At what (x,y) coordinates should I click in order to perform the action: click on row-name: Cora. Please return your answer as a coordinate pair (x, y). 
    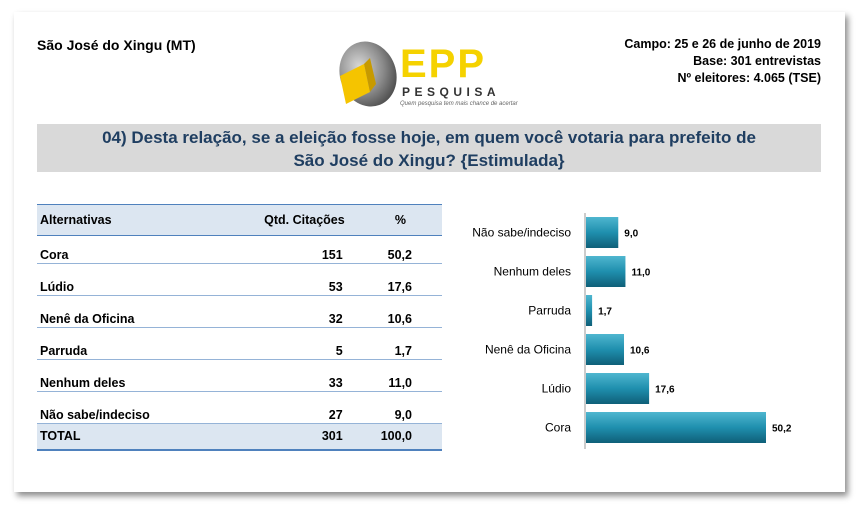
    Looking at the image, I should click on (140, 249).